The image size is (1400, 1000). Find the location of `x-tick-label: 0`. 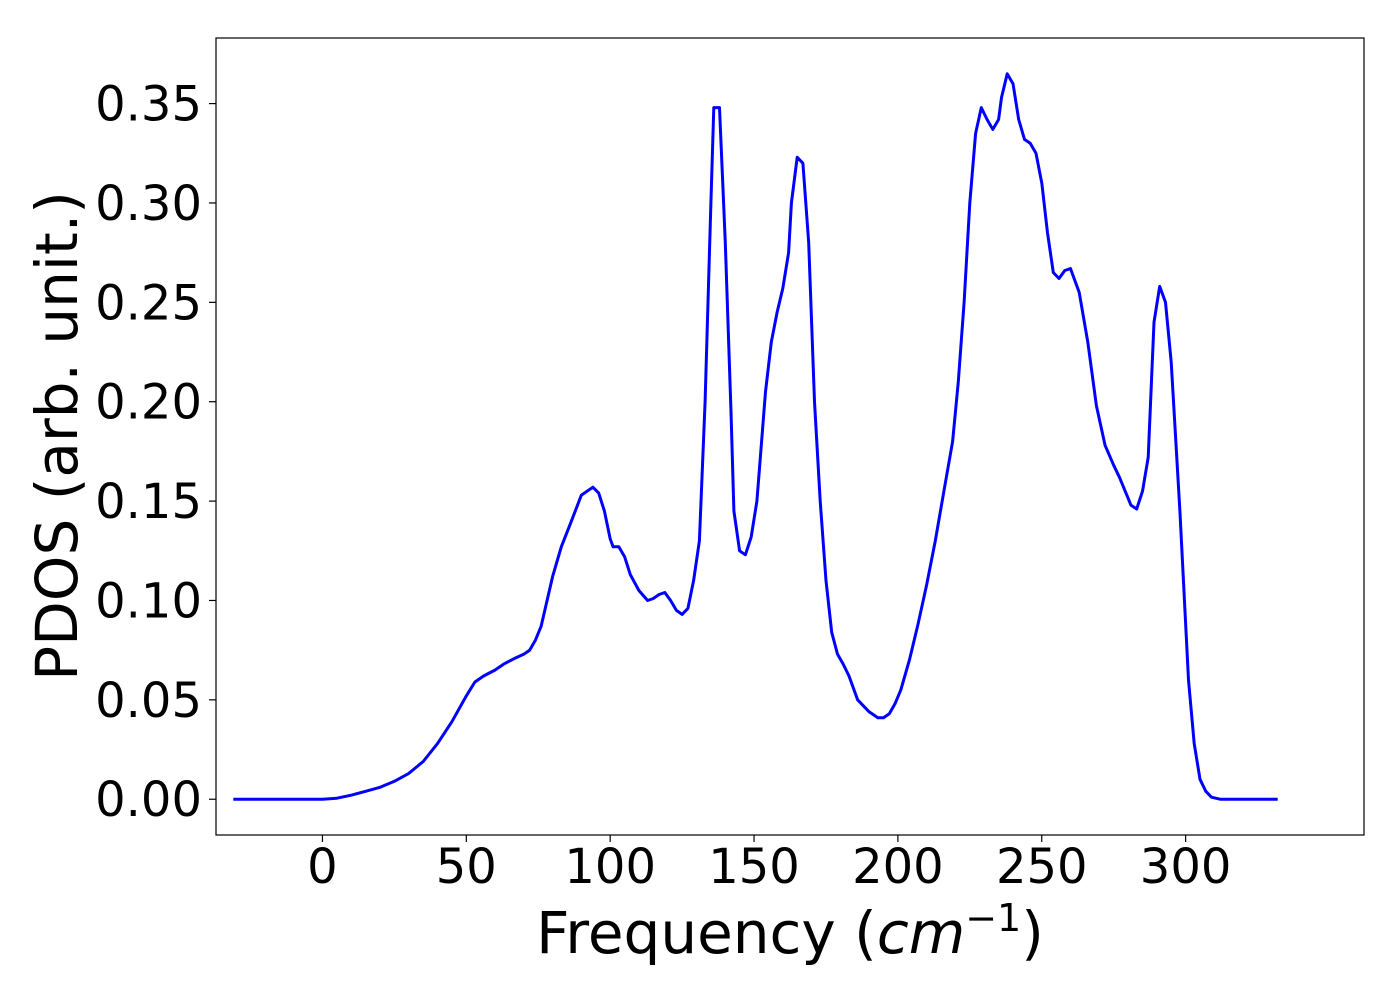

x-tick-label: 0 is located at coordinates (322, 867).